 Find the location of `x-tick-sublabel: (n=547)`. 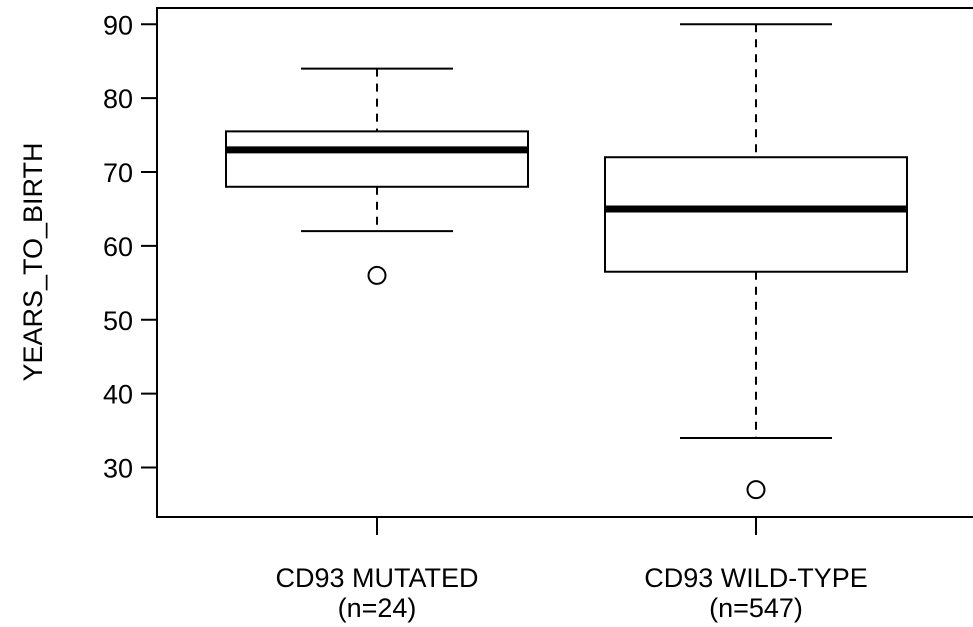

x-tick-sublabel: (n=547) is located at coordinates (756, 608).